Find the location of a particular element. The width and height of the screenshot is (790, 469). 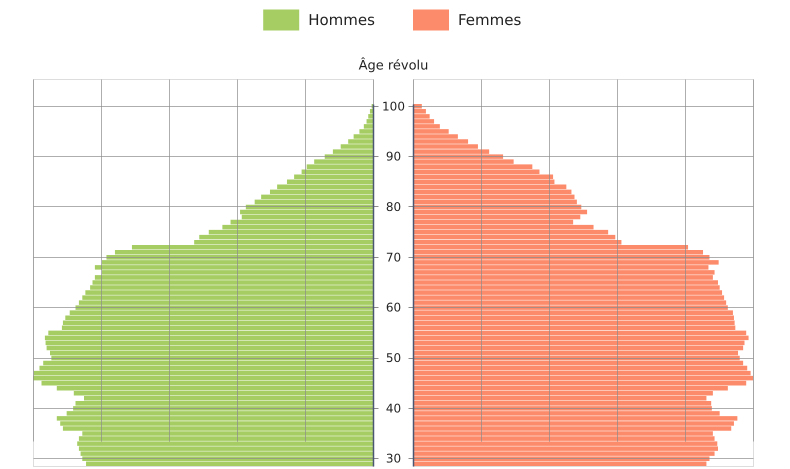

y-tick-label: 60 is located at coordinates (394, 307).